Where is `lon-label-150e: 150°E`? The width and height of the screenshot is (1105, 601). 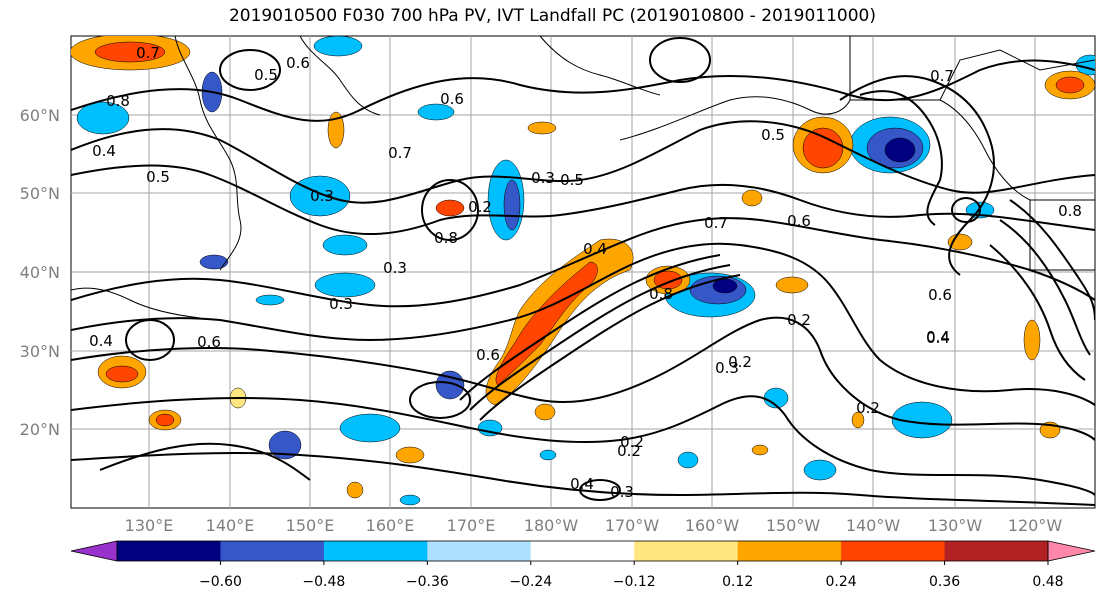
lon-label-150e: 150°E is located at coordinates (310, 525).